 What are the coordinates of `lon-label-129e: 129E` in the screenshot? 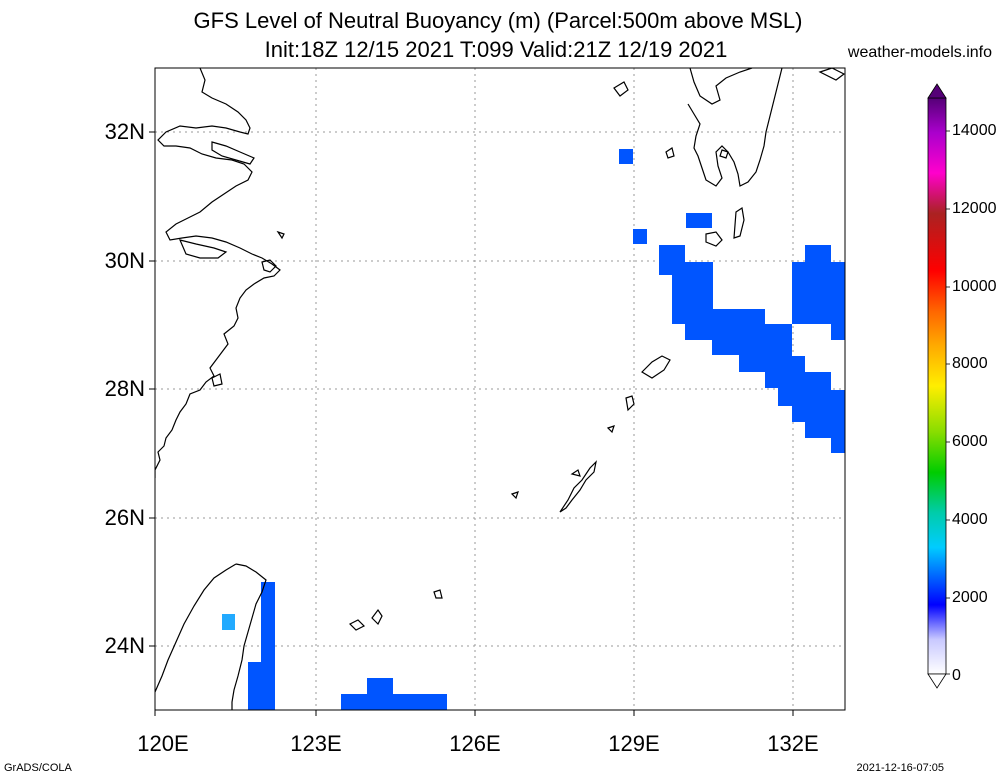 It's located at (634, 743).